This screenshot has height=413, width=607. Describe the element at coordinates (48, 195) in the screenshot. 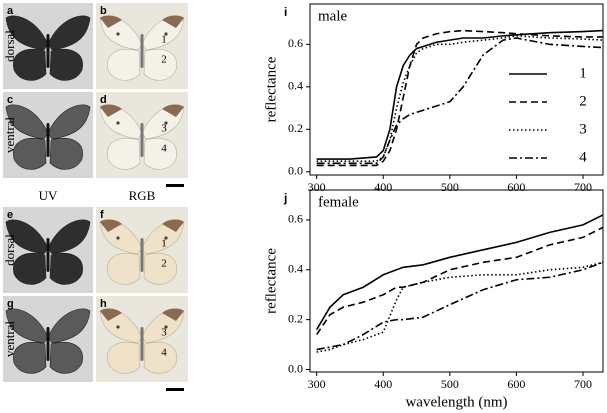

I see `column-label: UV` at that location.